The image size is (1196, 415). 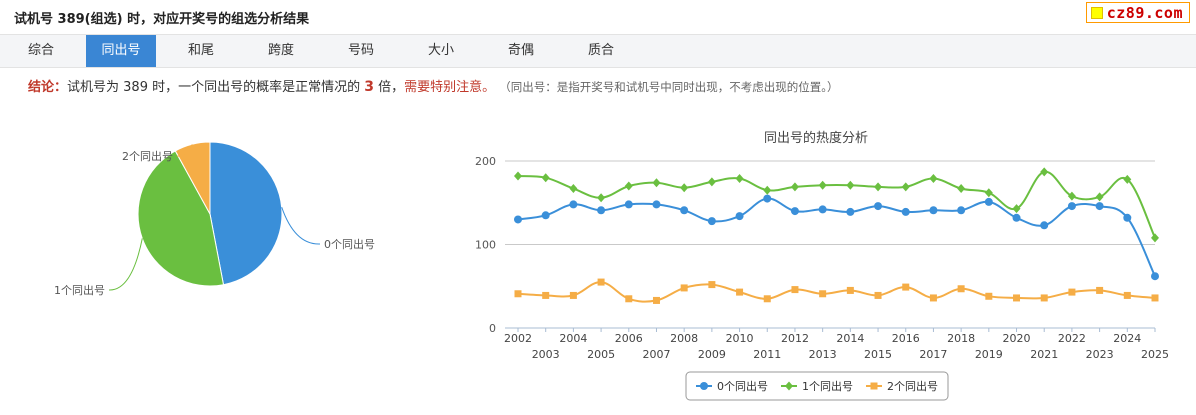 I want to click on tab-overview: 综合, so click(x=40, y=50).